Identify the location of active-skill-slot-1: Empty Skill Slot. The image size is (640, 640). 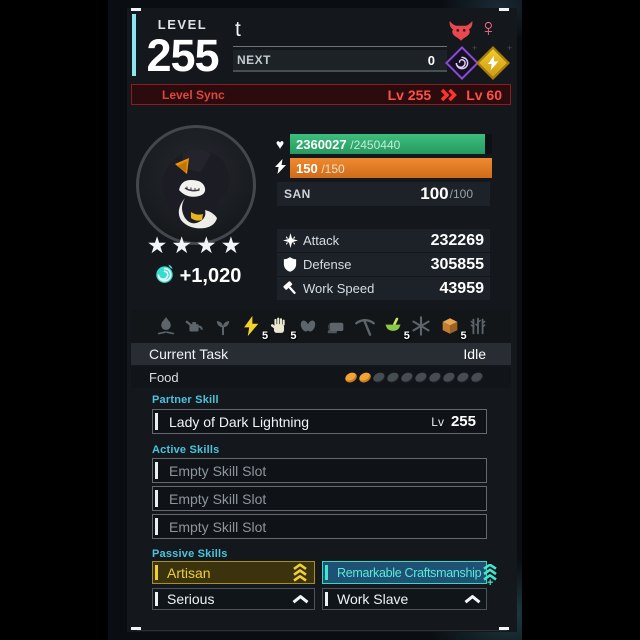
(319, 470).